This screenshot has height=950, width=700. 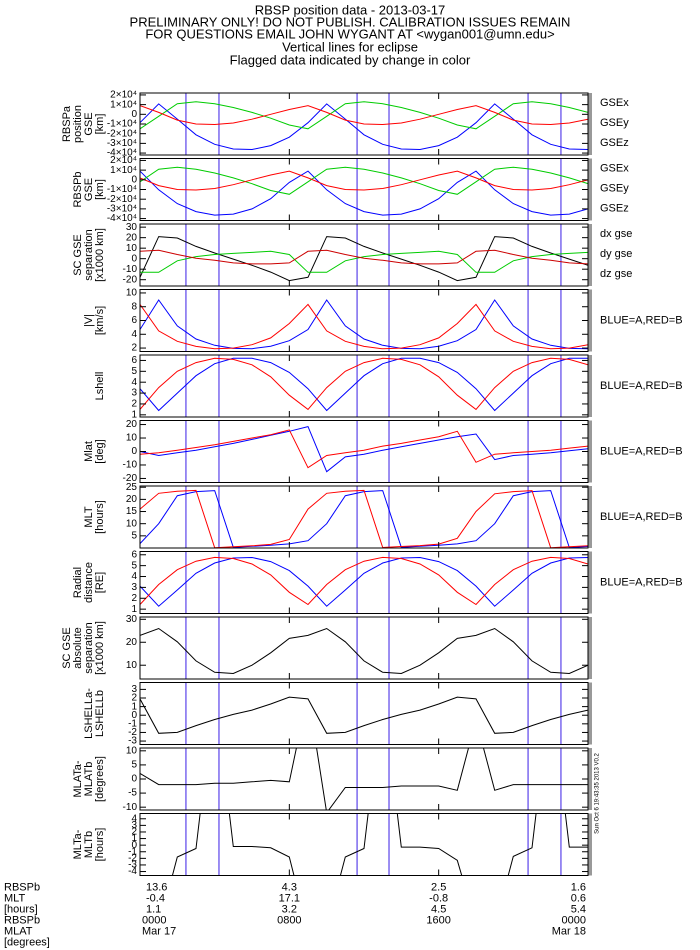 I want to click on x-tick-label: 1600, so click(x=438, y=920).